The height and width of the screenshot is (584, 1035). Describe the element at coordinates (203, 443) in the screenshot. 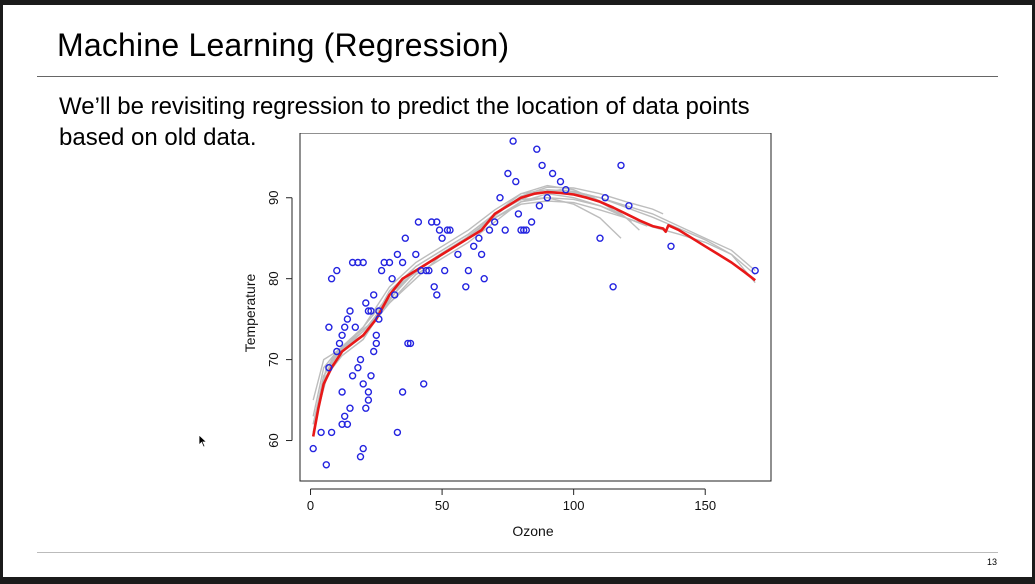

I see `mouse-cursor-icon` at that location.